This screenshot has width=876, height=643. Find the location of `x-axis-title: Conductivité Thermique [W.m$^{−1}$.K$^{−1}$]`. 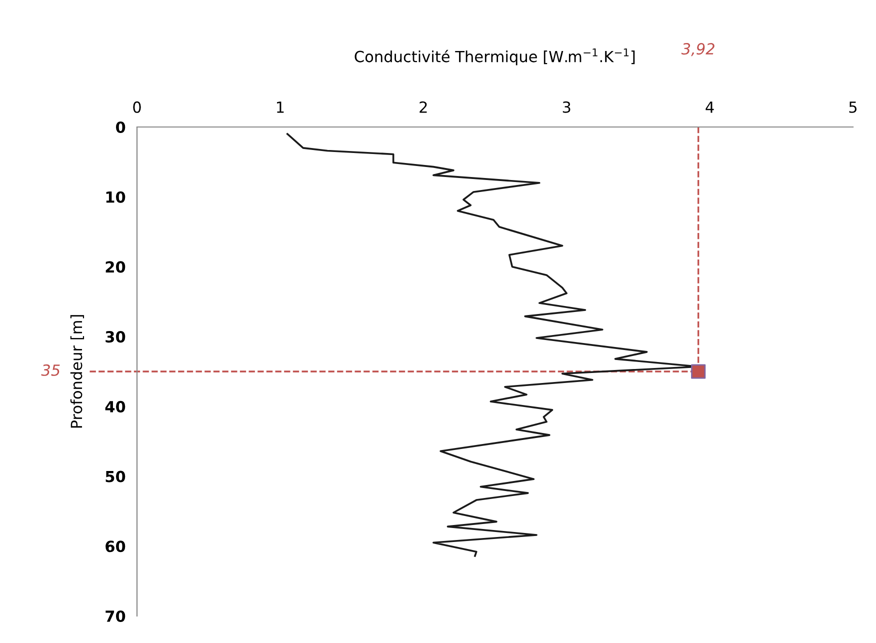

x-axis-title: Conductivité Thermique [W.m$^{−1}$.K$^{−1}$] is located at coordinates (494, 57).